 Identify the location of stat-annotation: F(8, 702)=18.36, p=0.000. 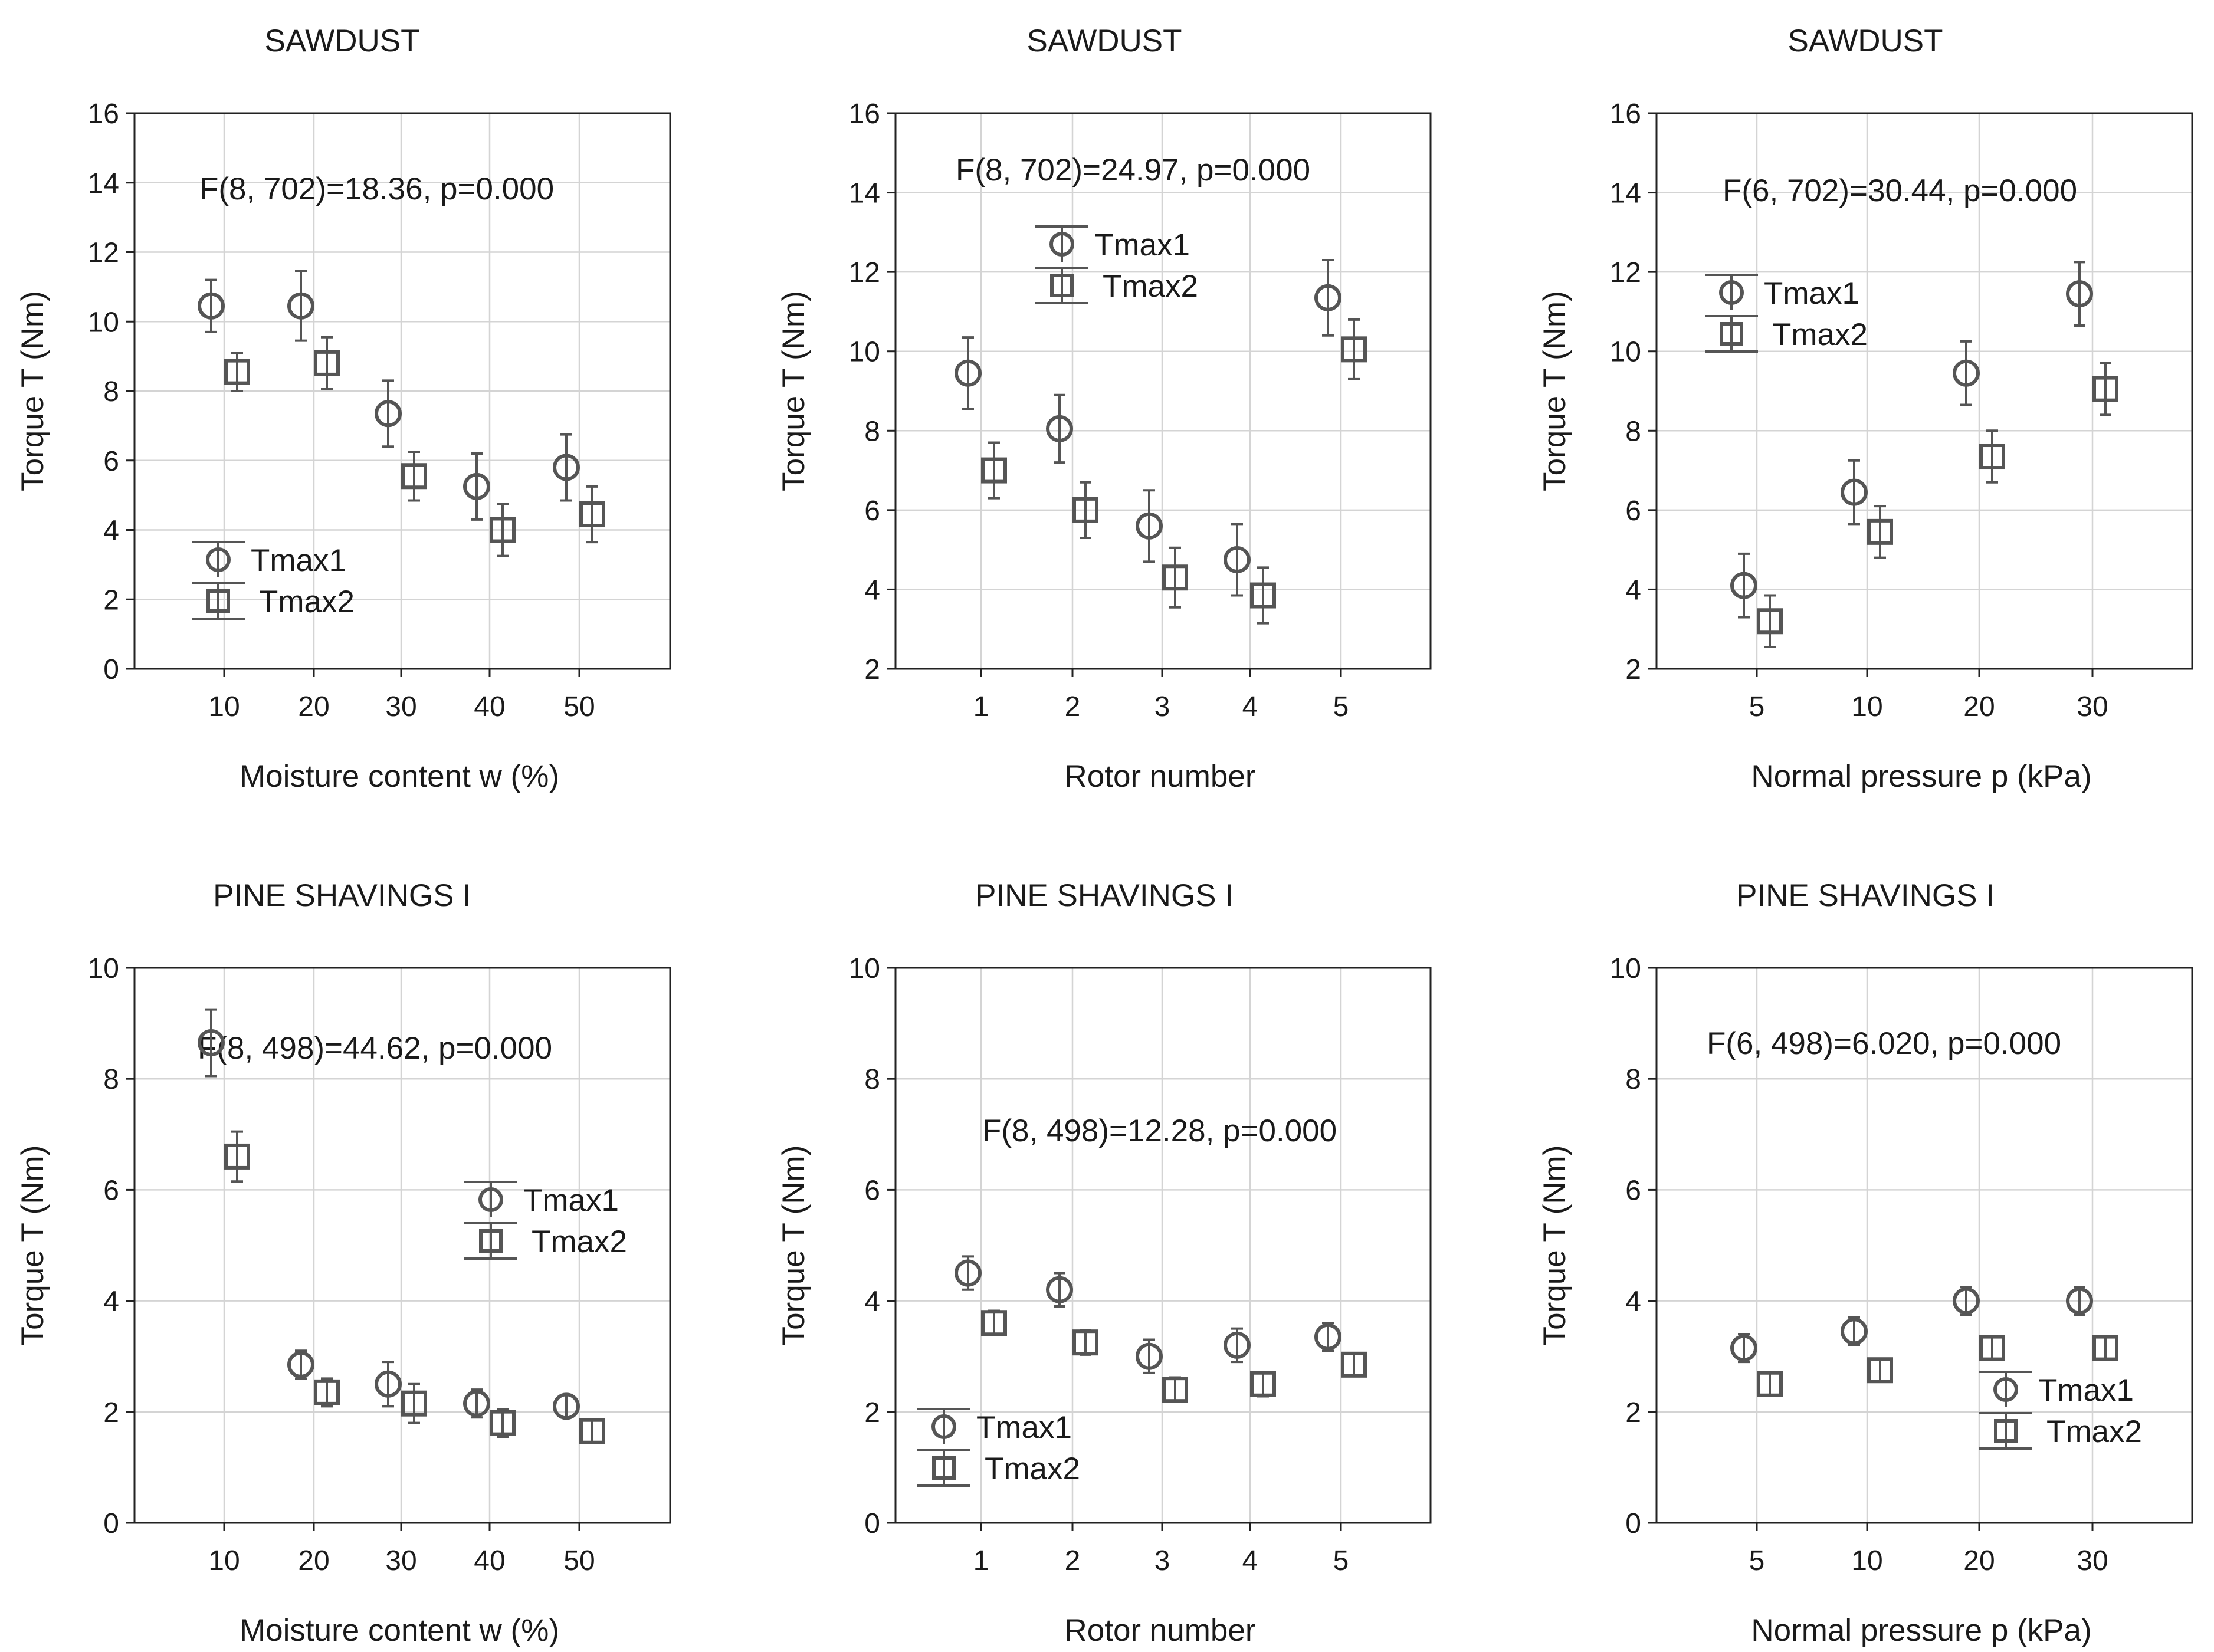
(376, 189).